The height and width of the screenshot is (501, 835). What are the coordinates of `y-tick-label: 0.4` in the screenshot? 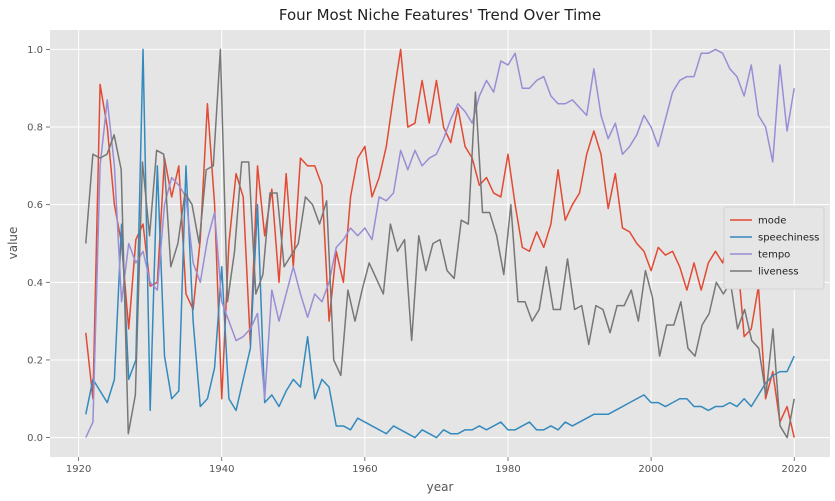 It's located at (35, 283).